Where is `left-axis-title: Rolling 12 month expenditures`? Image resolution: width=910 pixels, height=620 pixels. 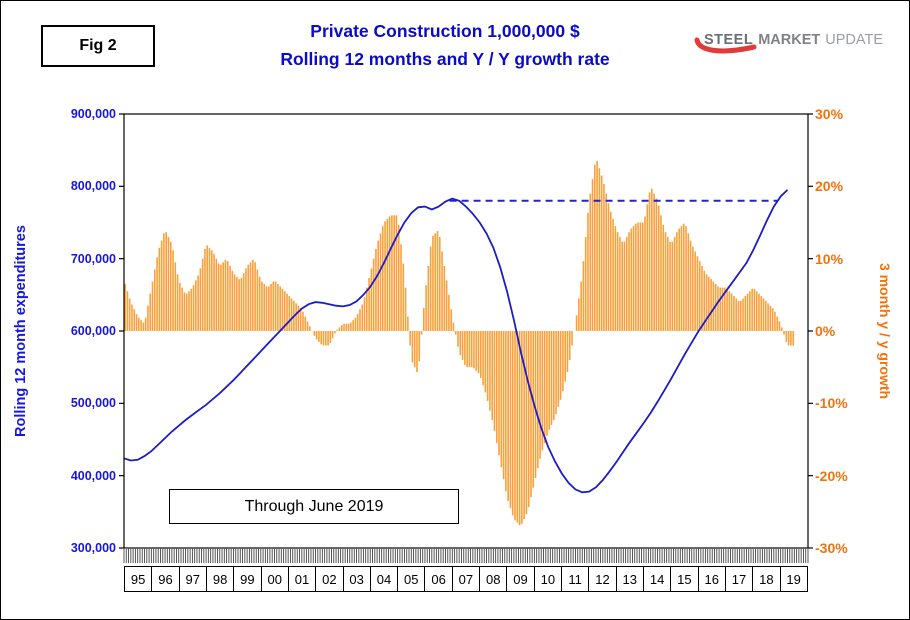 left-axis-title: Rolling 12 month expenditures is located at coordinates (21, 331).